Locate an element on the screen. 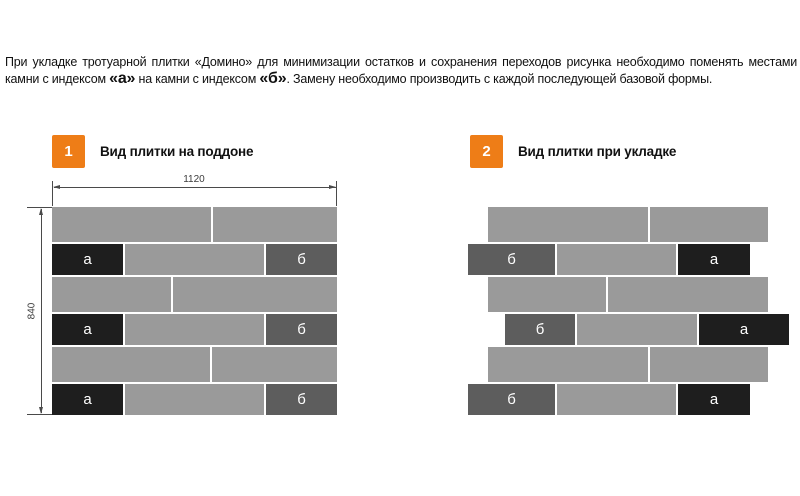 The height and width of the screenshot is (496, 800). dim-arrow-up is located at coordinates (41, 211).